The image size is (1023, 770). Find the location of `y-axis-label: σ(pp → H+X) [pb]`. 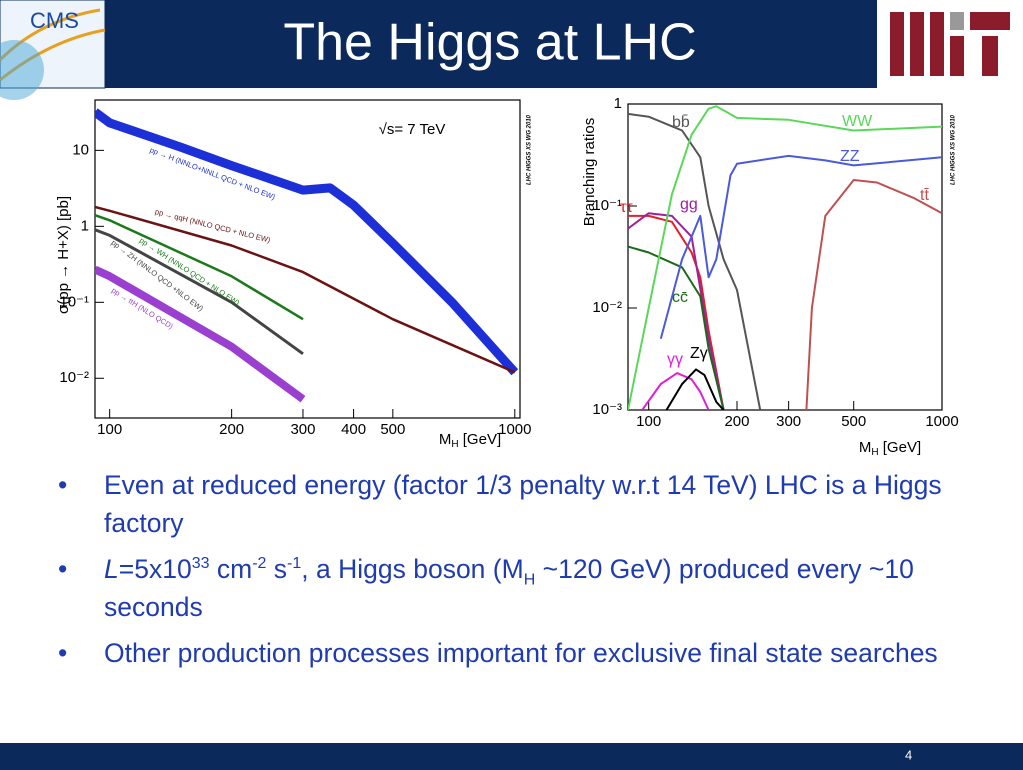

y-axis-label: σ(pp → H+X) [pb] is located at coordinates (63, 255).